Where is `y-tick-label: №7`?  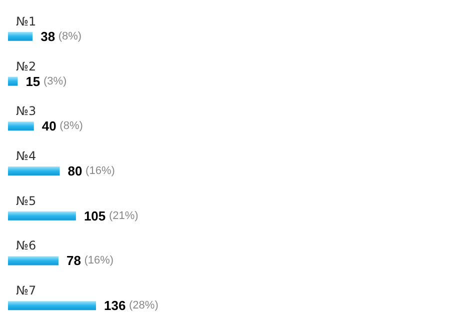 y-tick-label: №7 is located at coordinates (26, 291).